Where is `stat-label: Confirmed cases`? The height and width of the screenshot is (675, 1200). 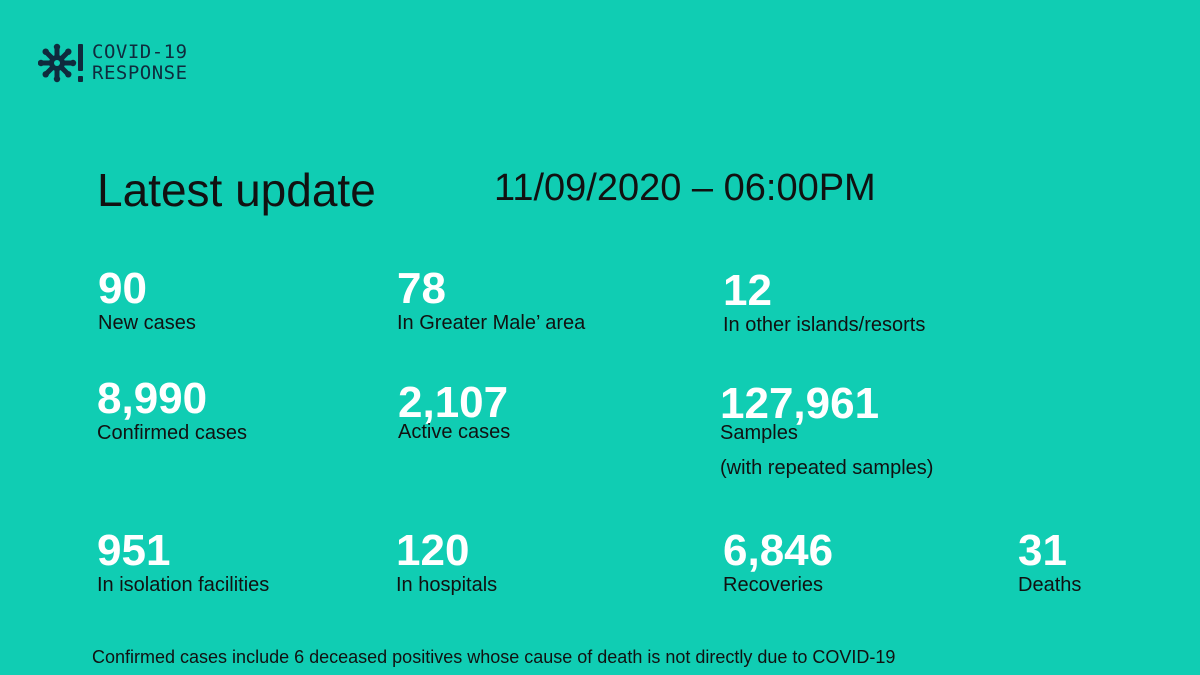
stat-label: Confirmed cases is located at coordinates (172, 433).